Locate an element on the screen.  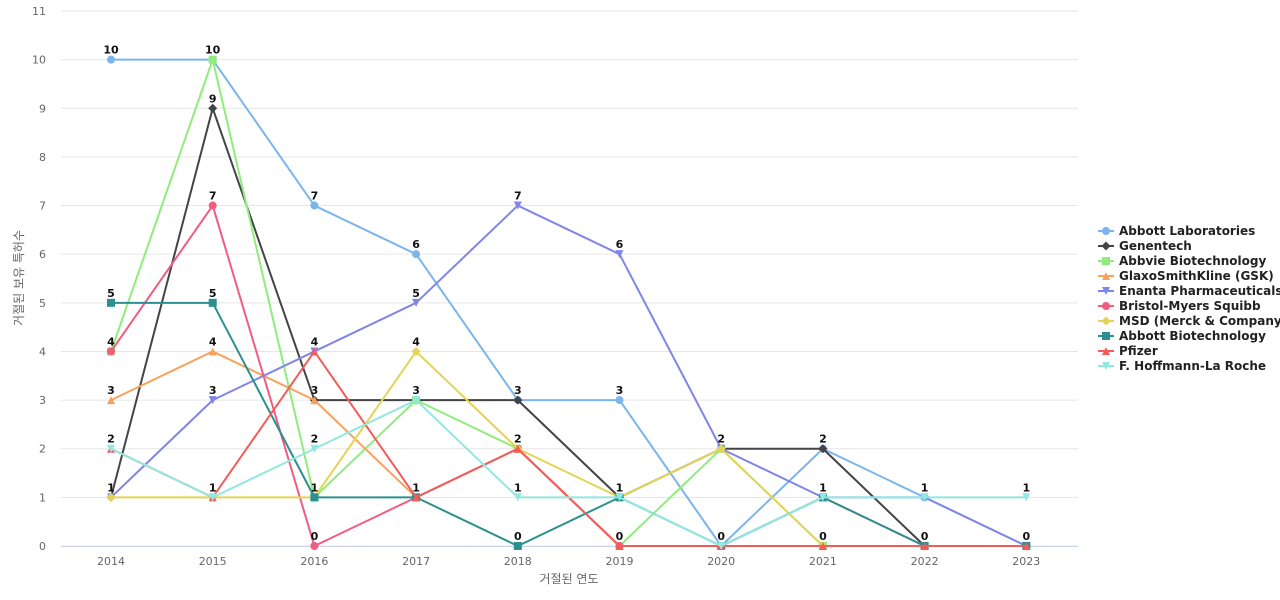
data-label: 9 is located at coordinates (213, 98).